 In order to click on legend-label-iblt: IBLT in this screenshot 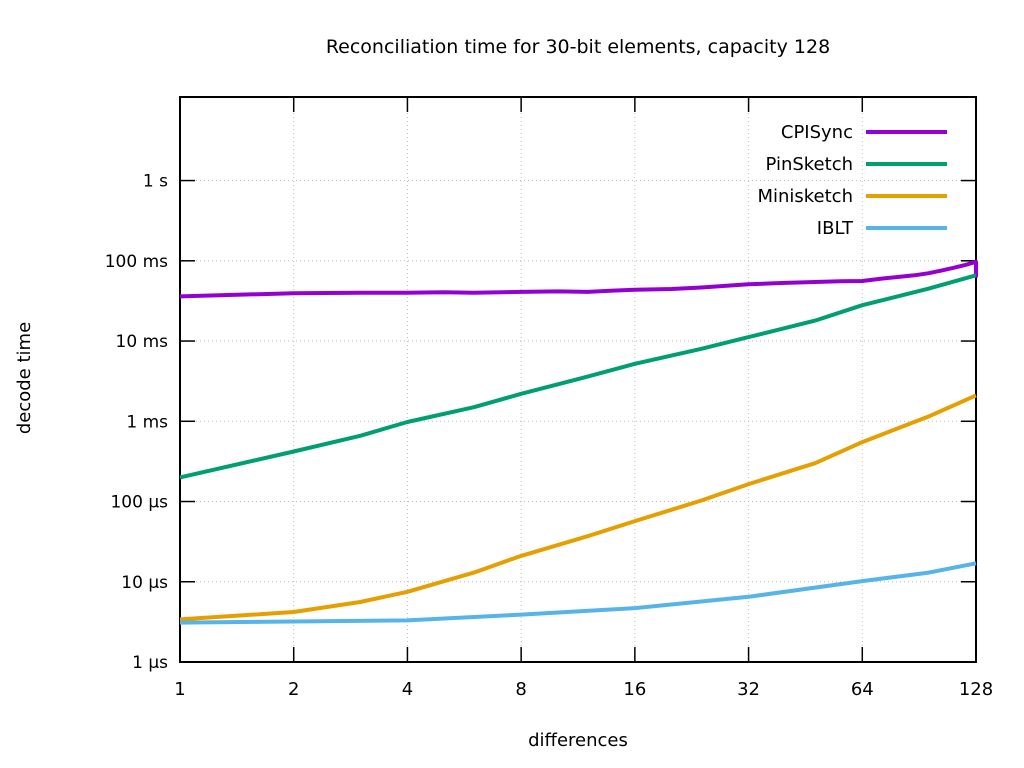, I will do `click(835, 228)`.